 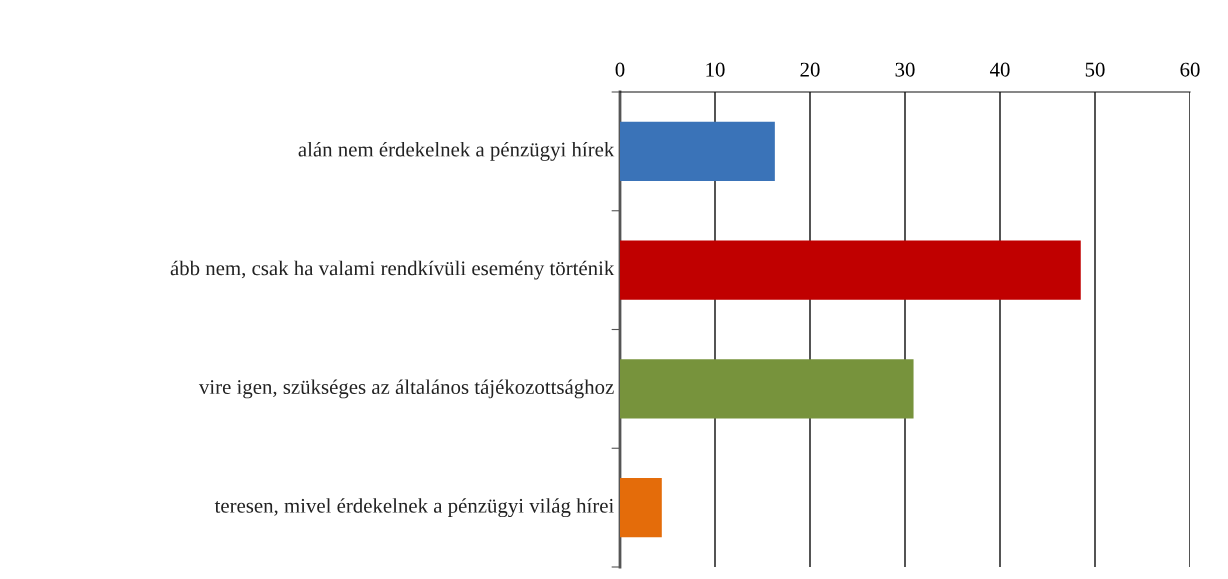 What do you see at coordinates (810, 69) in the screenshot?
I see `x-tick-label: 20` at bounding box center [810, 69].